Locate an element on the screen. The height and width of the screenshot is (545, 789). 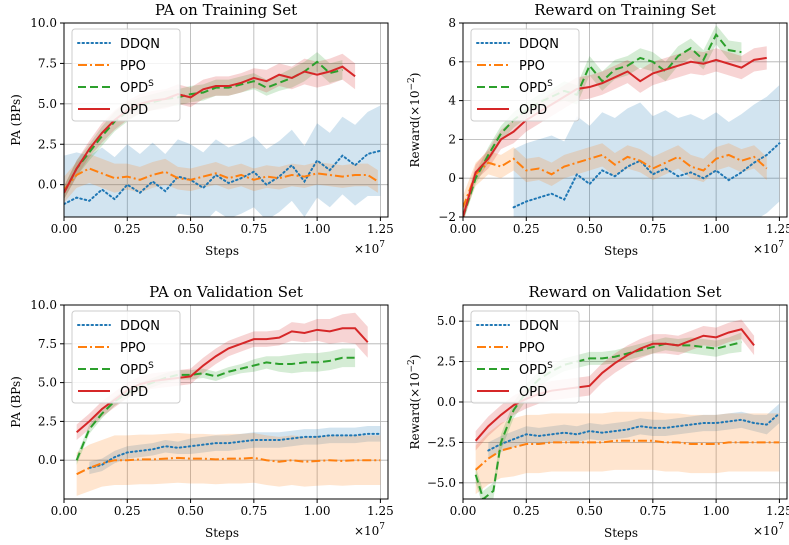
chart-title: Reward on Validation Set is located at coordinates (625, 292).